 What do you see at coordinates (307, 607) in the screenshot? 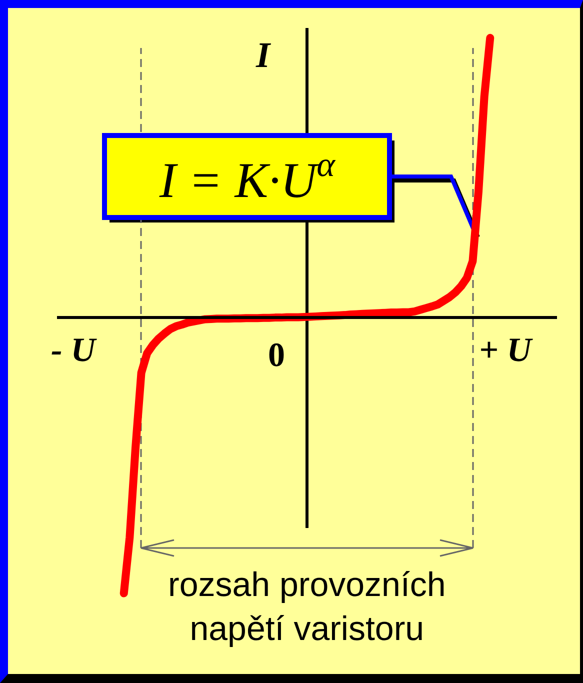
I see `annotation: rozsah provozních napětí varistoru` at bounding box center [307, 607].